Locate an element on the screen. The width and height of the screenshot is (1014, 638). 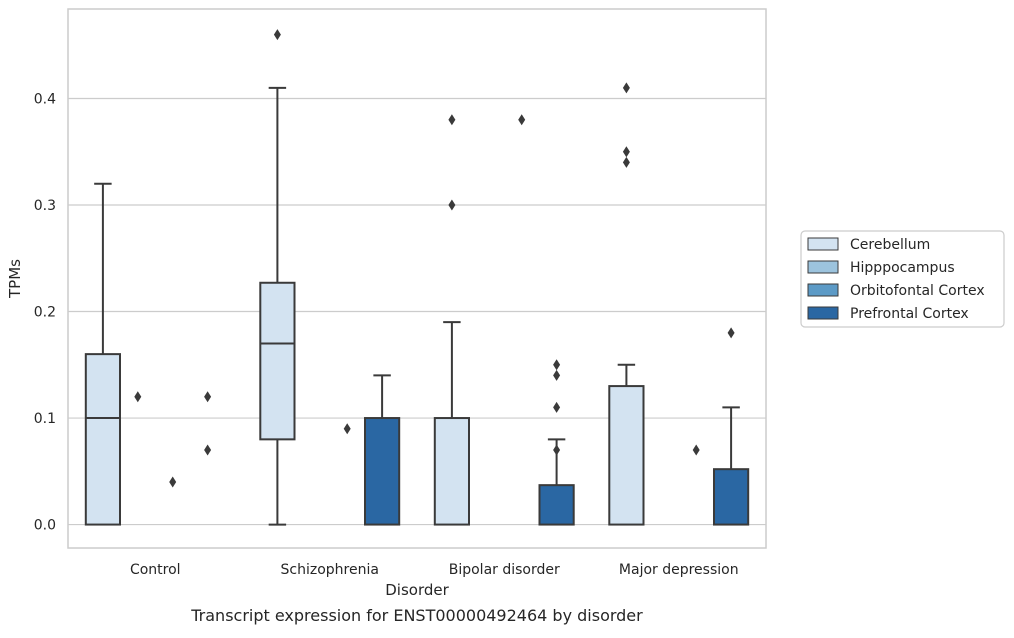
legend-frame is located at coordinates (902, 279).